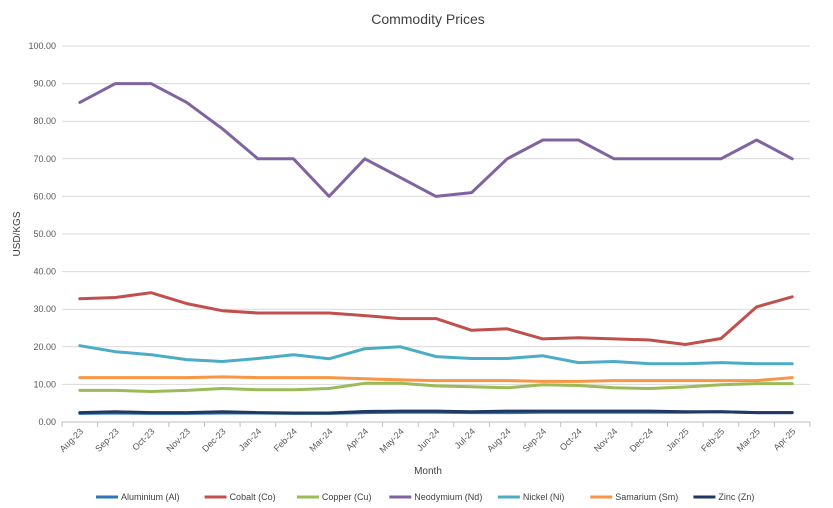 The image size is (833, 508). What do you see at coordinates (428, 471) in the screenshot?
I see `x-axis-label: Month` at bounding box center [428, 471].